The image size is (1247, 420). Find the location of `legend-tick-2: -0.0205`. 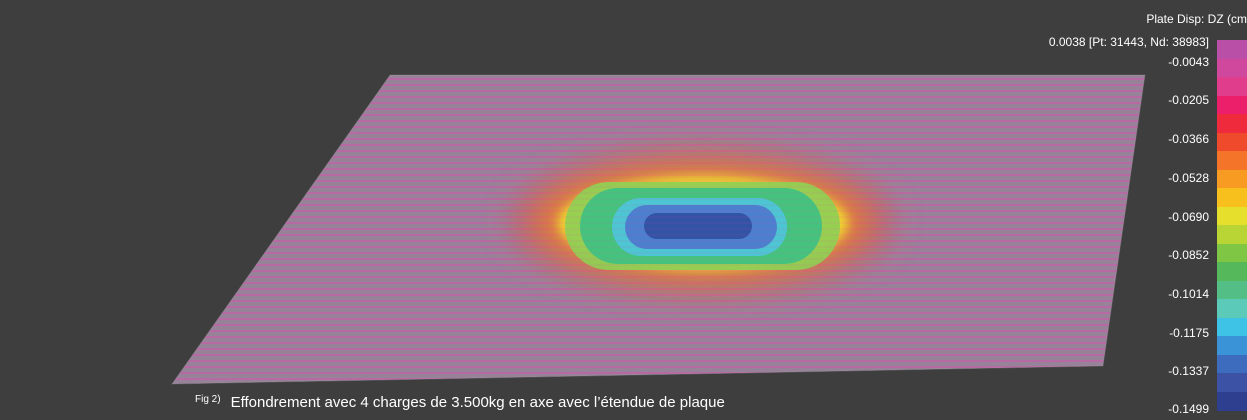

legend-tick-2: -0.0205 is located at coordinates (1188, 100).